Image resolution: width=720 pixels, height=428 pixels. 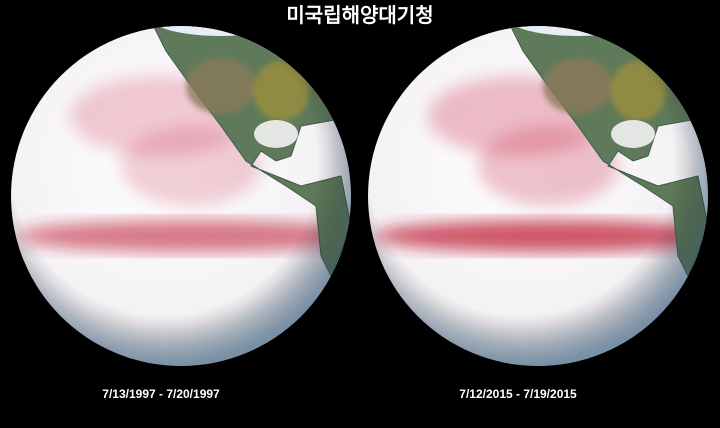 What do you see at coordinates (161, 394) in the screenshot?
I see `caption: 7/13/1997 - 7/20/1997` at bounding box center [161, 394].